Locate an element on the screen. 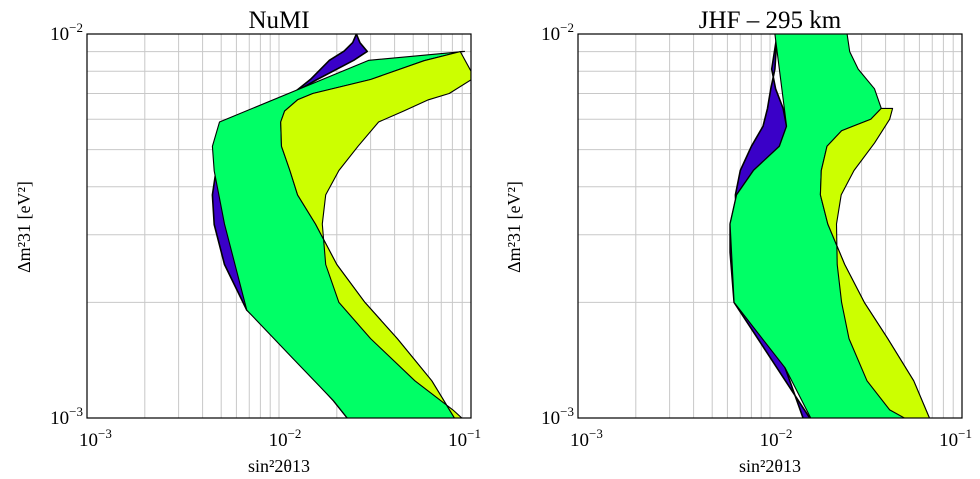  chart-title: NuMI is located at coordinates (278, 20).